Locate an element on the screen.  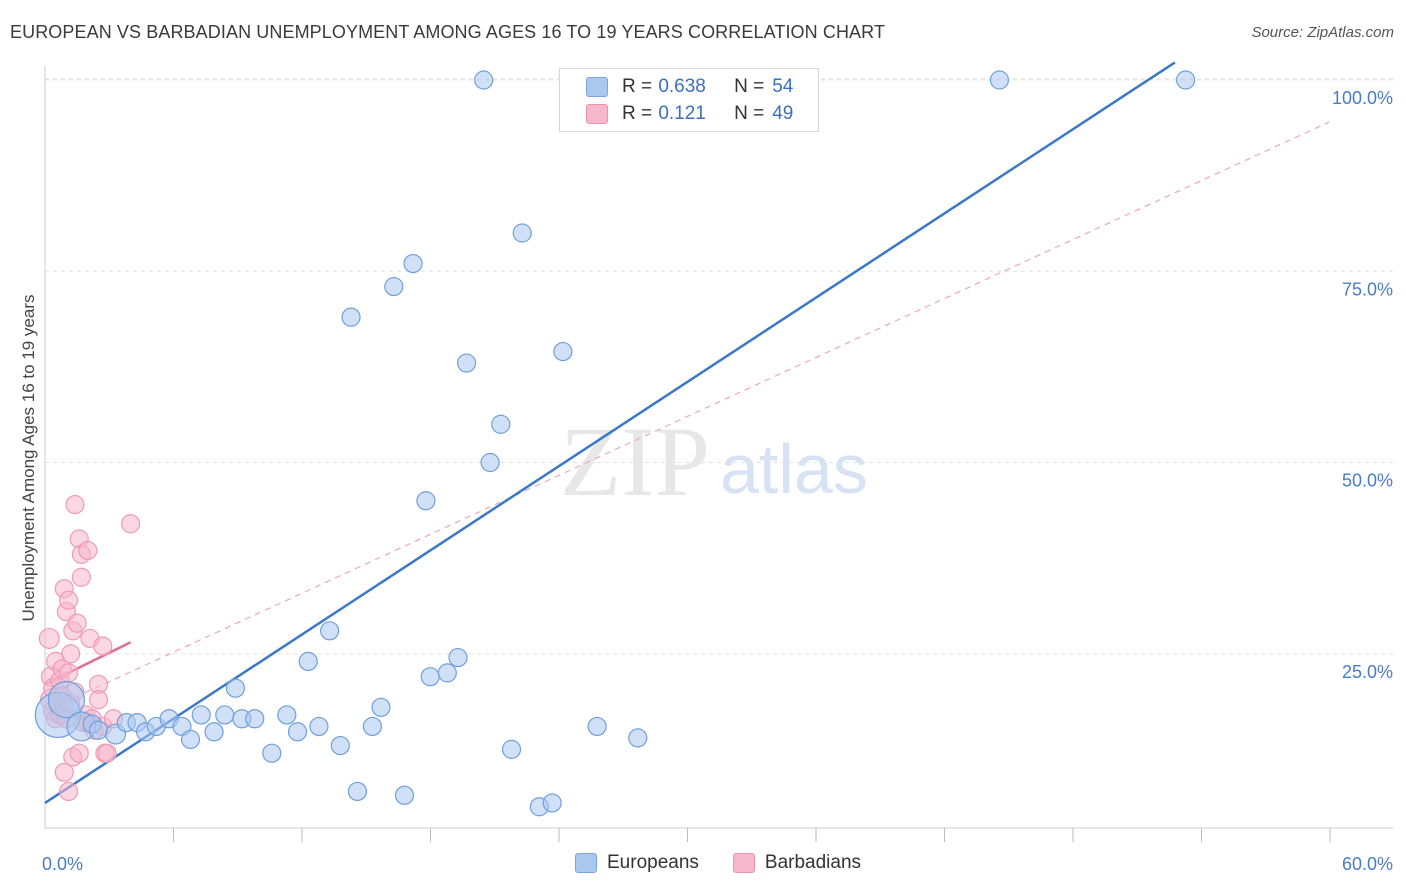
source-credit: Source: ZipAtlas.com is located at coordinates (1322, 32).